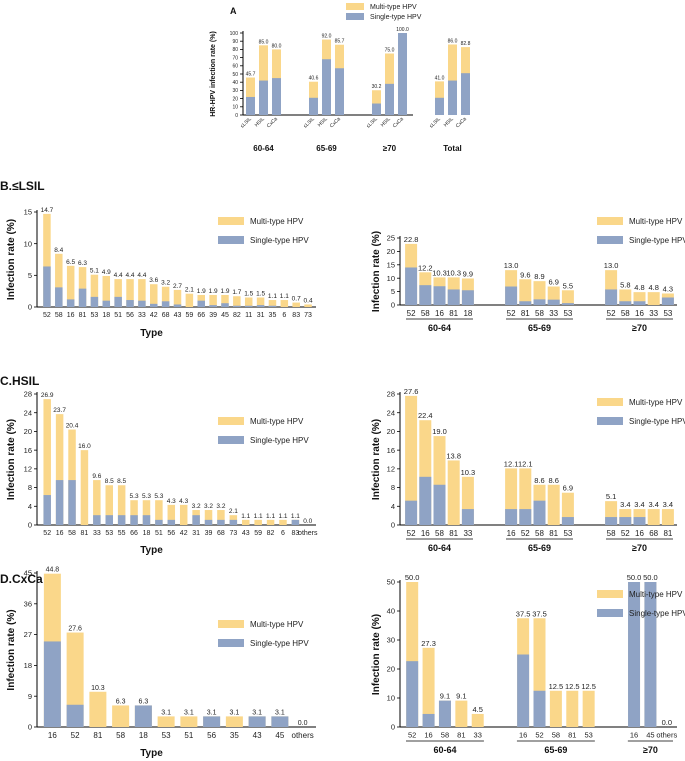  I want to click on y-tick-label: 12, so click(28, 468).